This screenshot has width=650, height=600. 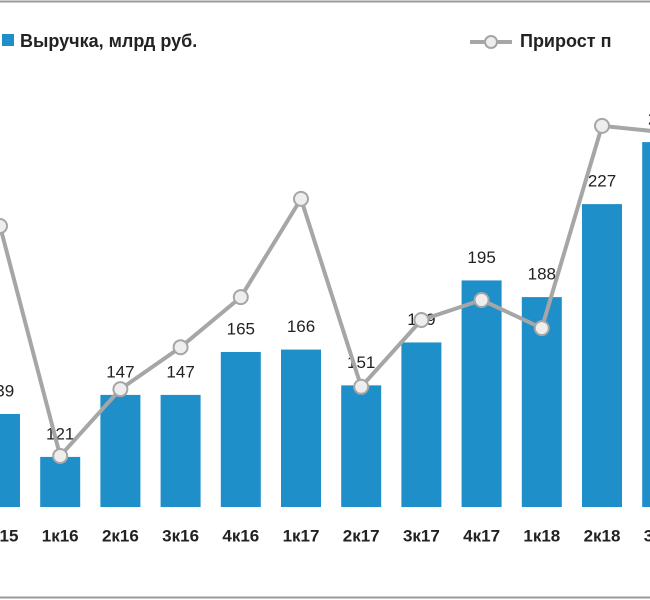 I want to click on value-label: 139, so click(x=7, y=390).